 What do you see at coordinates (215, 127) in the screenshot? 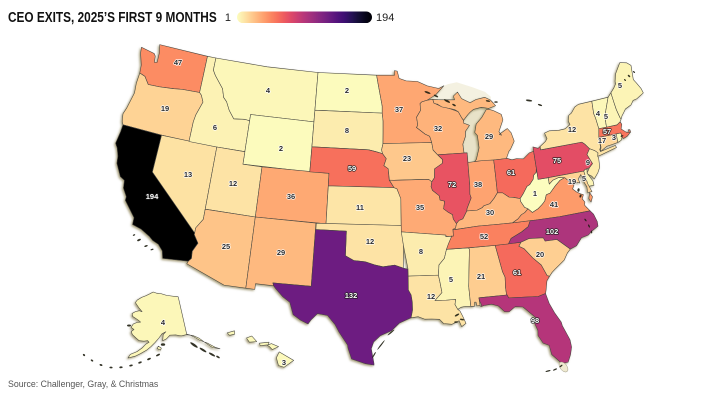
I see `svg-text: 6` at bounding box center [215, 127].